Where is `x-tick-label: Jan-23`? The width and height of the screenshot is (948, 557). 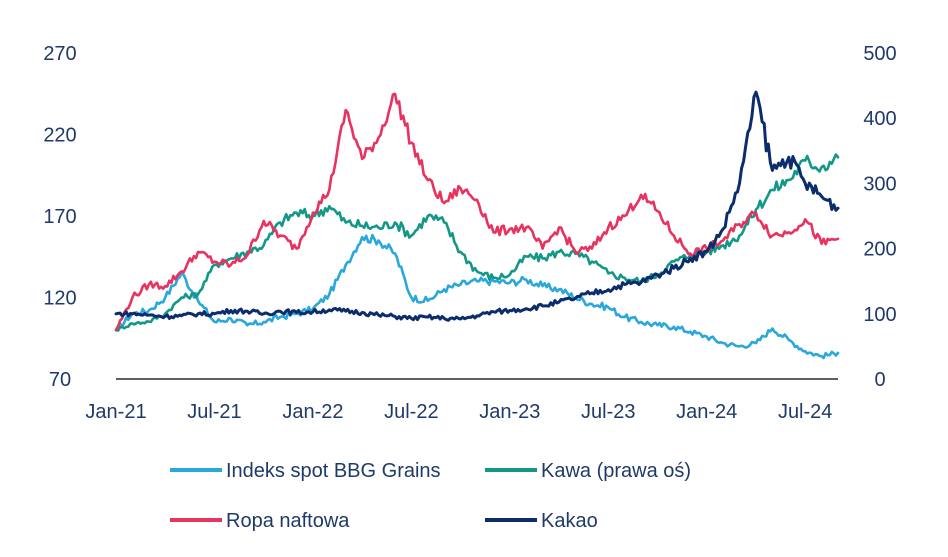 x-tick-label: Jan-23 is located at coordinates (509, 412).